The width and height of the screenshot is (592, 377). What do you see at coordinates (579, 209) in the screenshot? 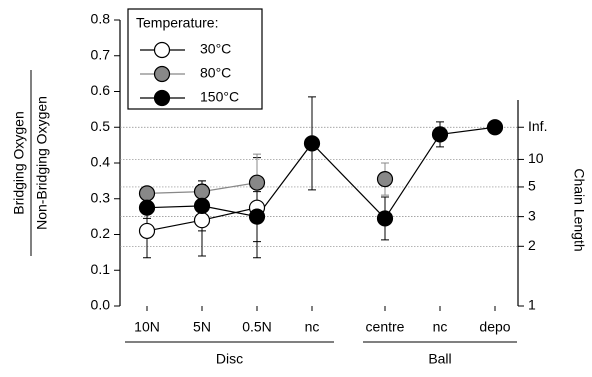
I see `y2-label: Chain Length` at bounding box center [579, 209].